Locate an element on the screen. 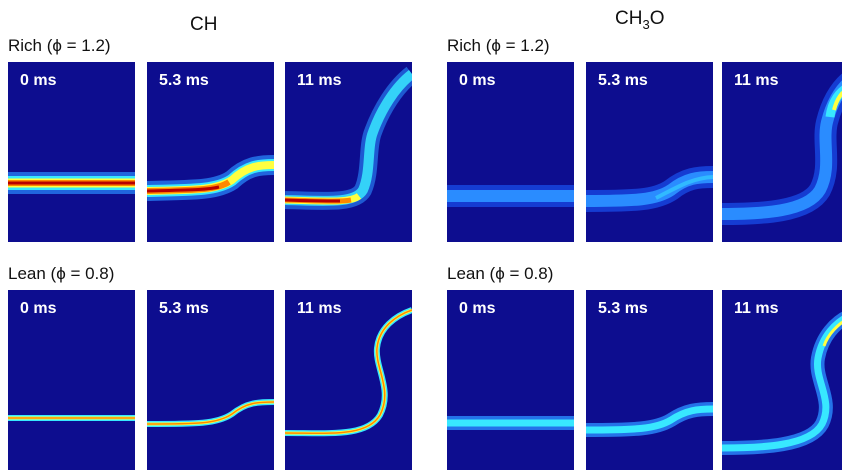  front-ch-rich-0ms is located at coordinates (71, 183).